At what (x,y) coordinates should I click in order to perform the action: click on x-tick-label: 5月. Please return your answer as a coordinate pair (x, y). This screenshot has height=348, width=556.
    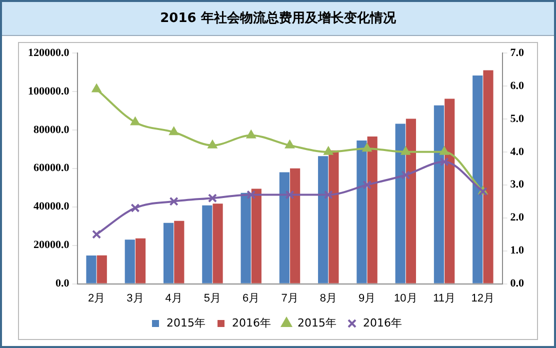
    Looking at the image, I should click on (213, 298).